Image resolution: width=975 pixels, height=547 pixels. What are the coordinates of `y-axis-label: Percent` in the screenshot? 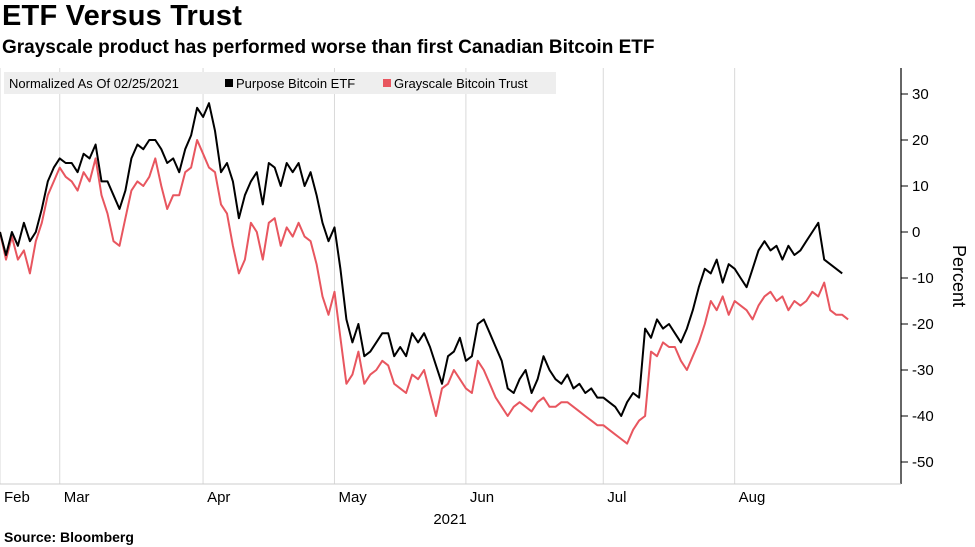 It's located at (959, 276).